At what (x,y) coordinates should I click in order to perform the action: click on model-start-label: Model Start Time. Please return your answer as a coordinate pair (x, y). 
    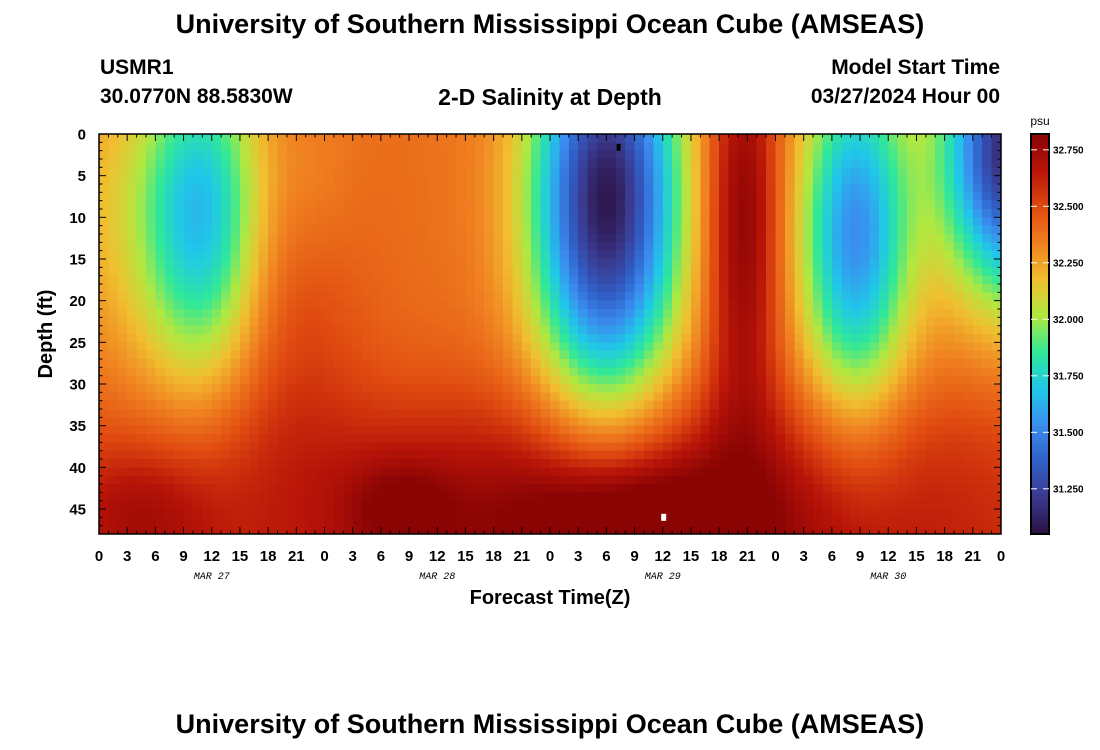
    Looking at the image, I should click on (915, 67).